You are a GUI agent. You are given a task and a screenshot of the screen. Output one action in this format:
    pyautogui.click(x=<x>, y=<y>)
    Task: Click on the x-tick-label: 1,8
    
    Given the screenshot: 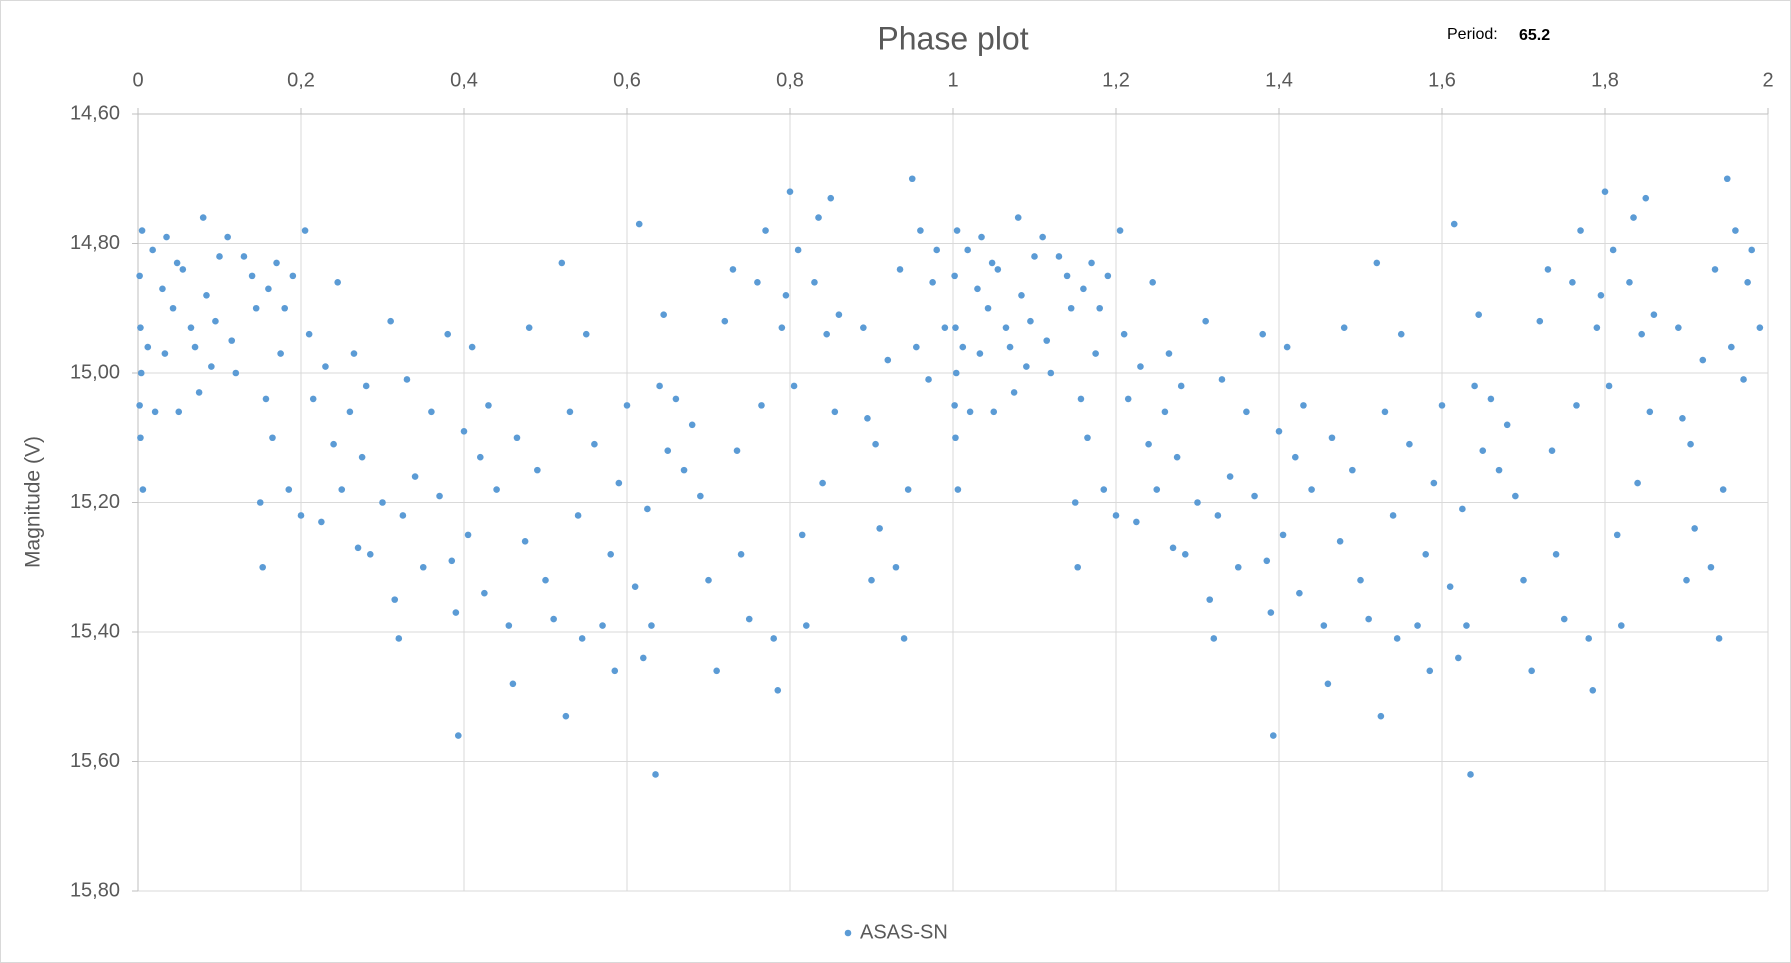 What is the action you would take?
    pyautogui.click(x=1605, y=80)
    